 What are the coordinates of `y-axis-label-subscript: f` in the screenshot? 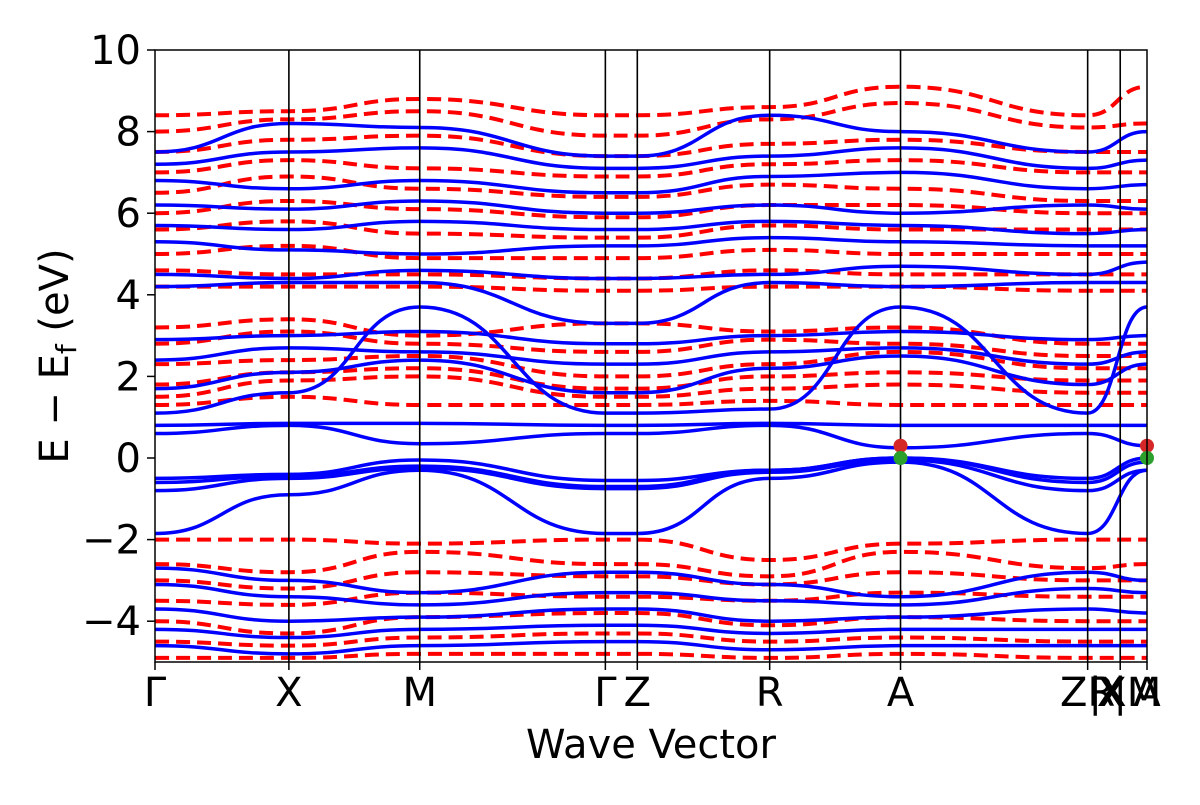 It's located at (66, 348).